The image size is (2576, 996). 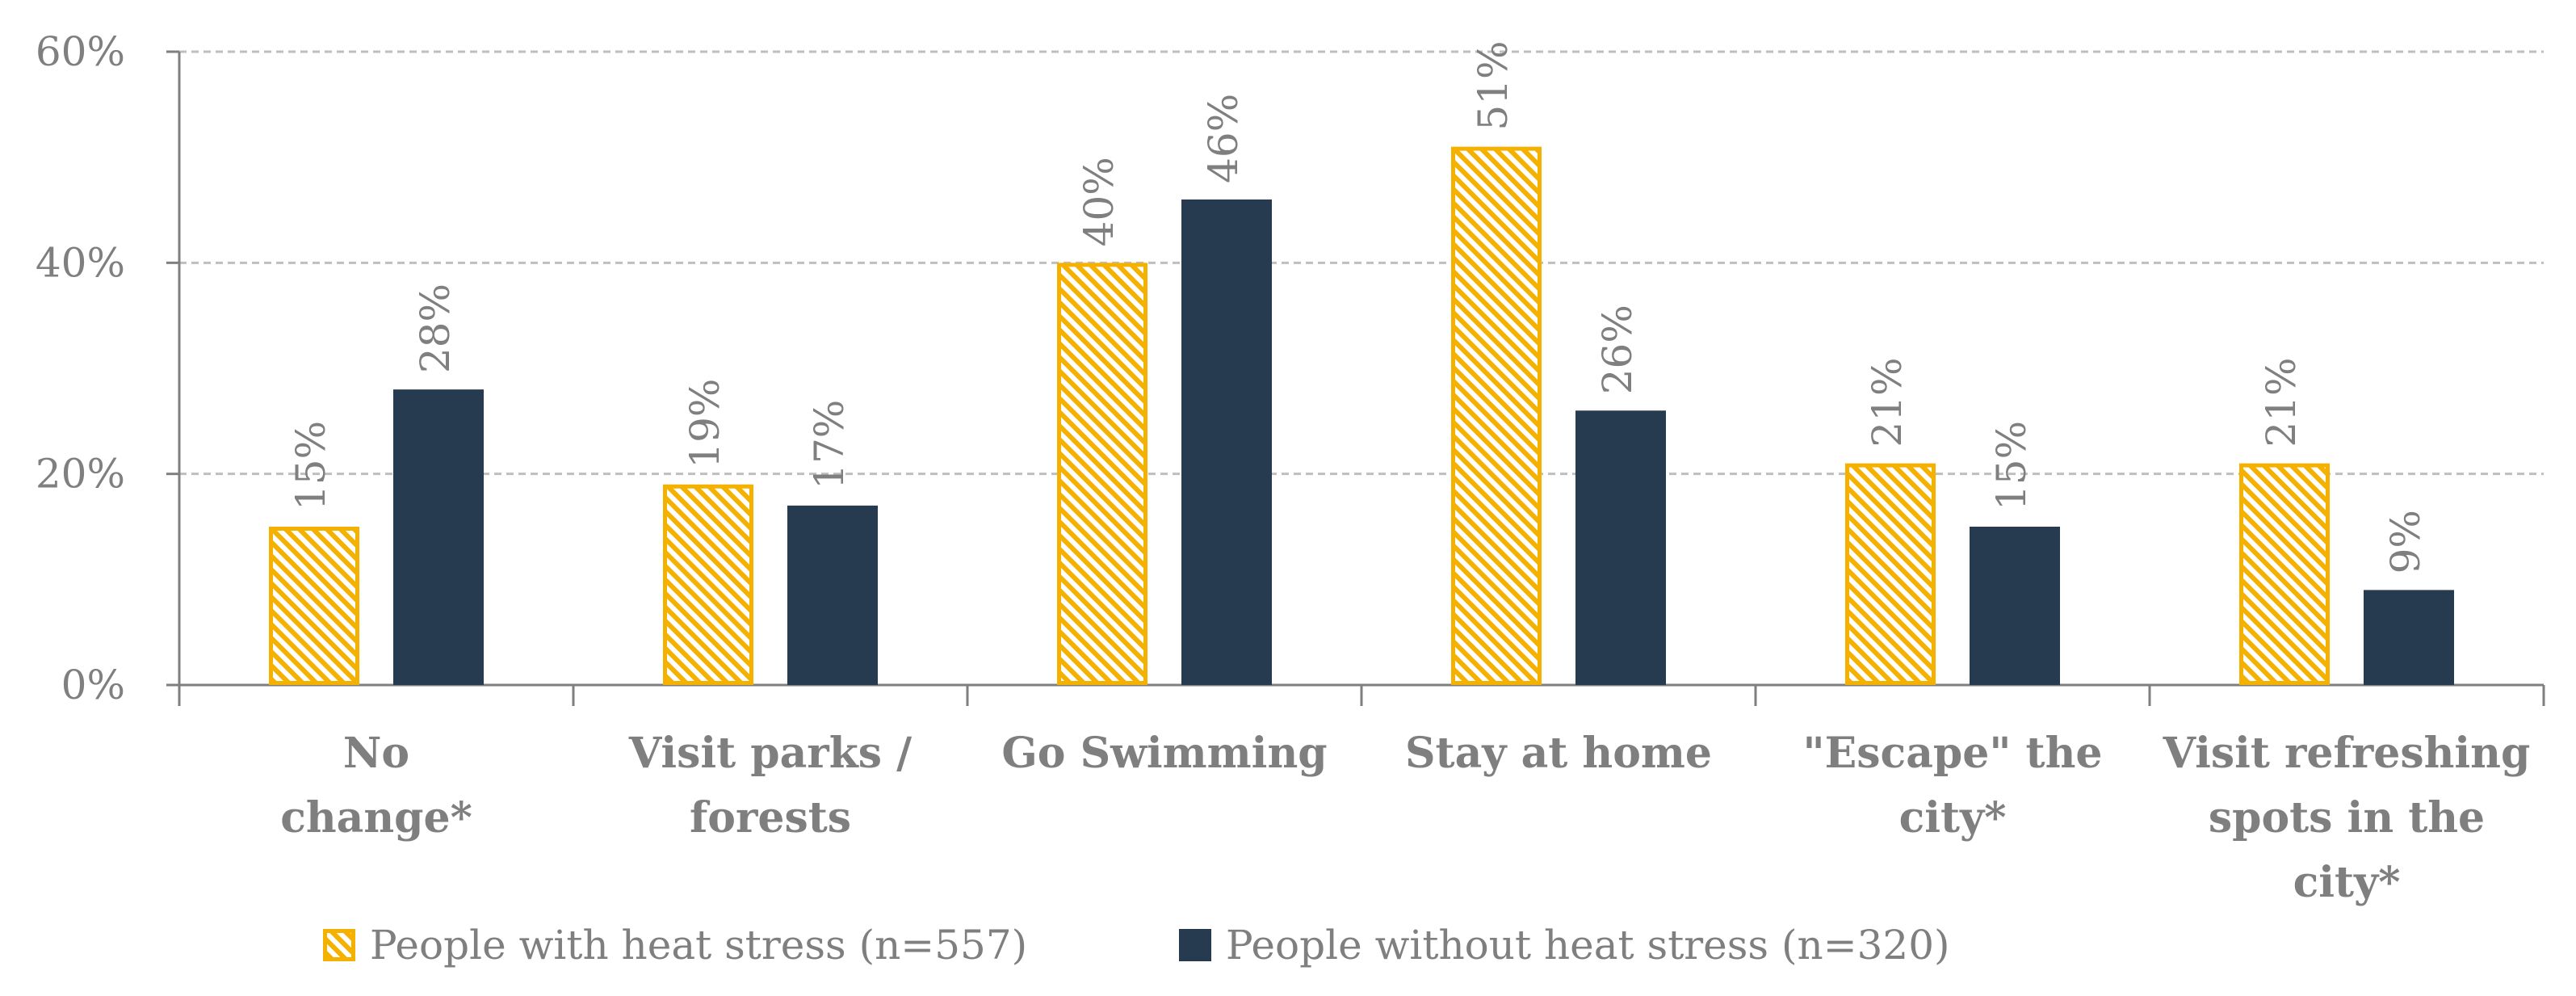 What do you see at coordinates (376, 754) in the screenshot?
I see `category-label: No` at bounding box center [376, 754].